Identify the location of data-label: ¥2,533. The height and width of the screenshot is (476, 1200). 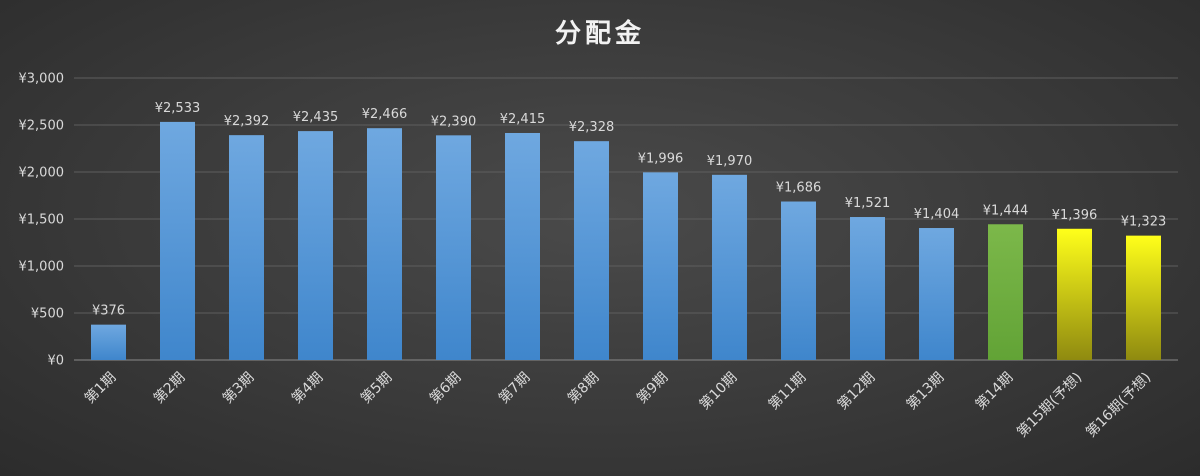
(178, 108).